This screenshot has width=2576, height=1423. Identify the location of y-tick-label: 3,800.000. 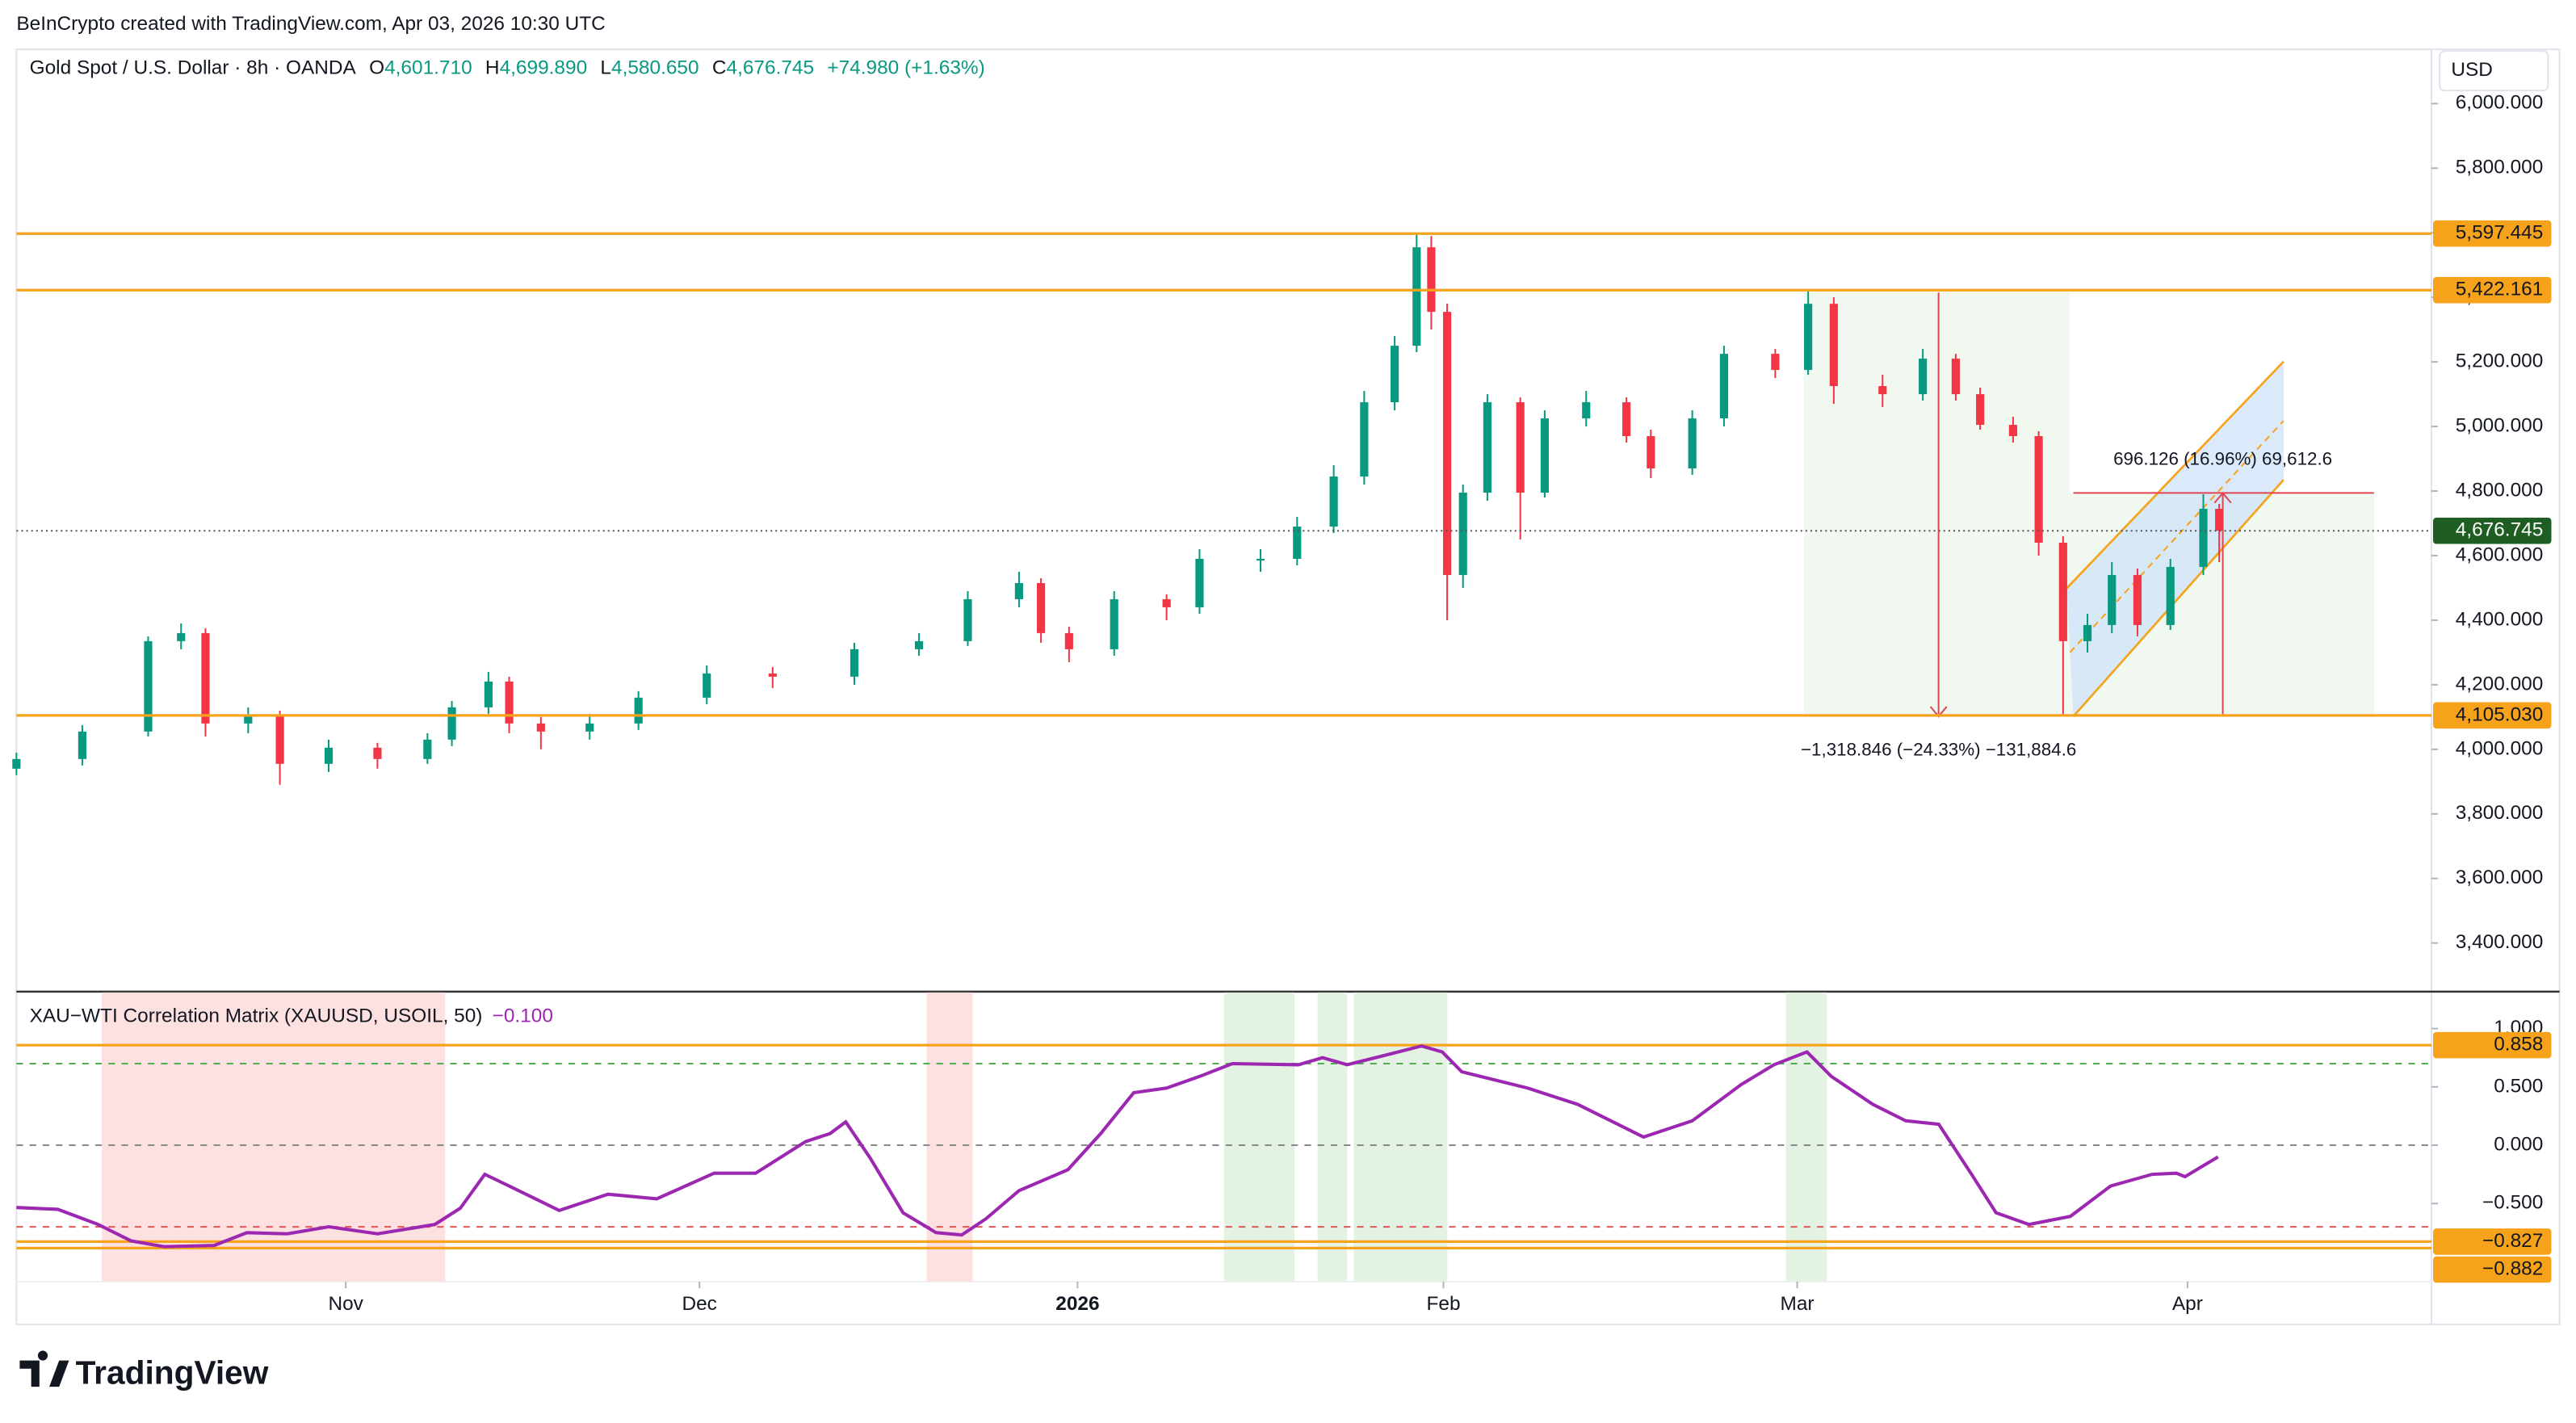
(2500, 813).